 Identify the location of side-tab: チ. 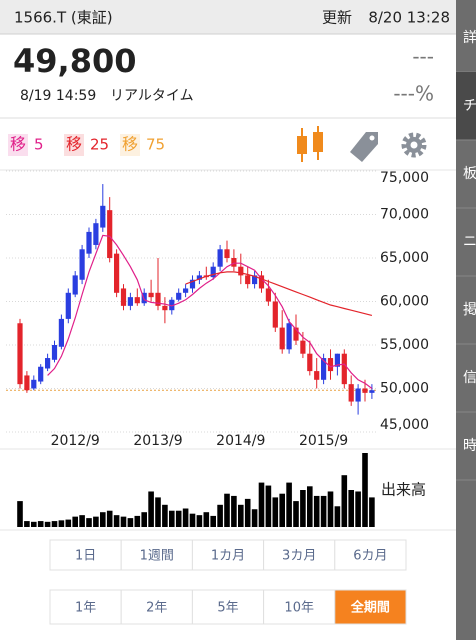
(469, 106).